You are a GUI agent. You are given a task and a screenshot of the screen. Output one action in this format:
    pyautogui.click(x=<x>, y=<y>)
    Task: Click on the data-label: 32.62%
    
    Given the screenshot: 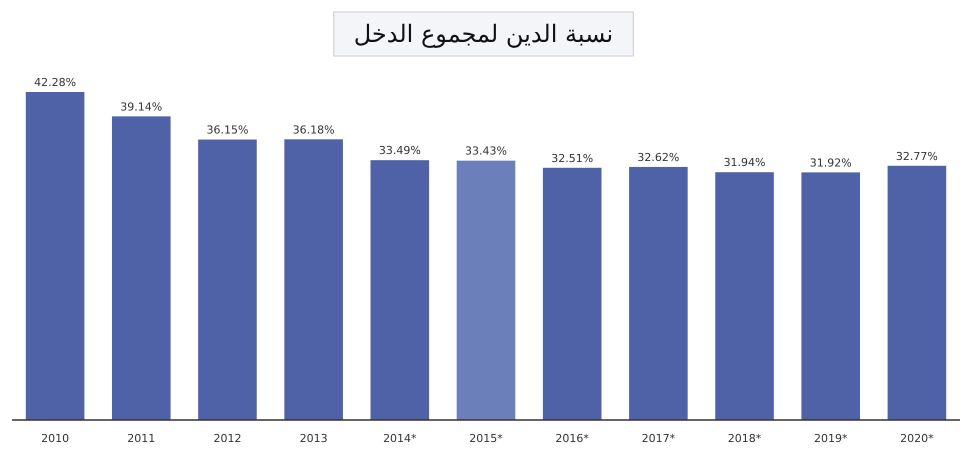 What is the action you would take?
    pyautogui.click(x=658, y=157)
    